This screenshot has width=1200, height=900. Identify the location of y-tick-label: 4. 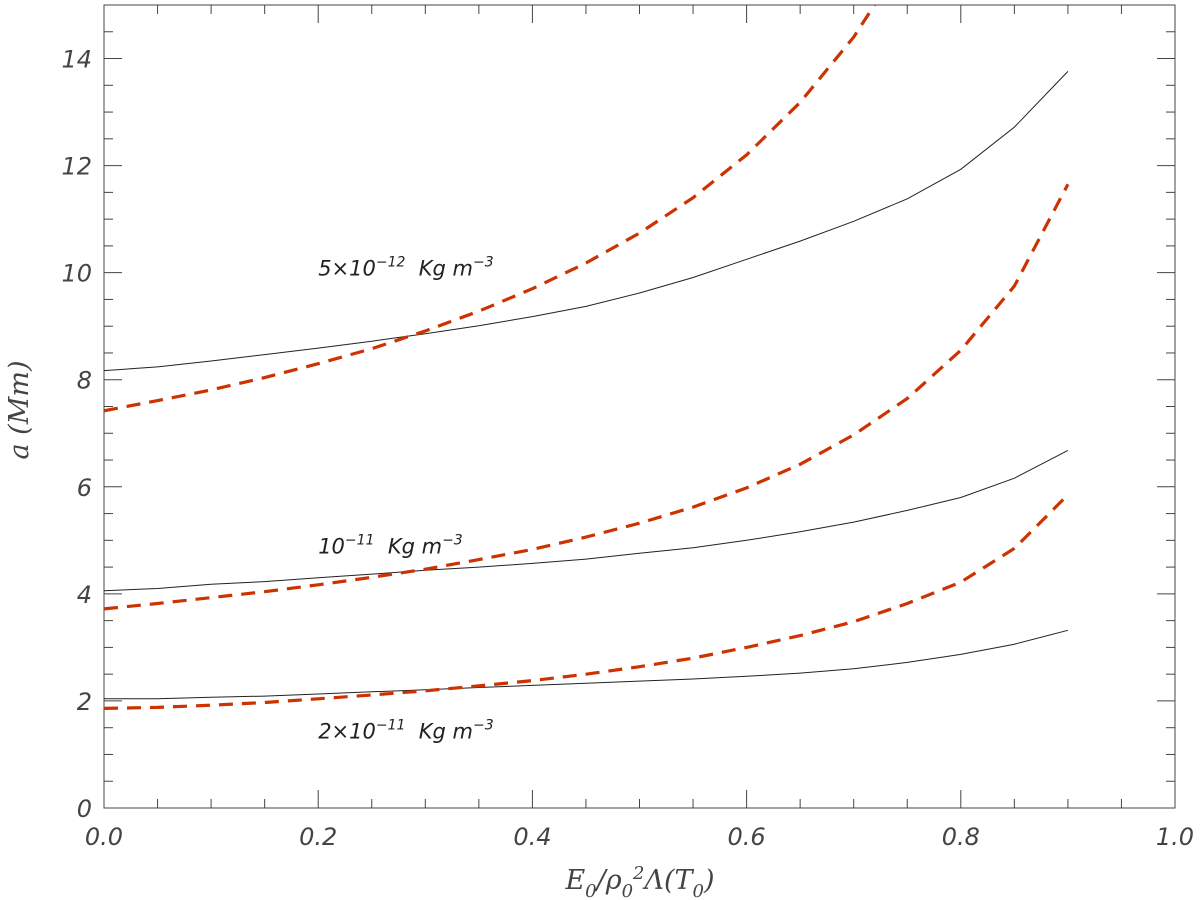
(84, 595).